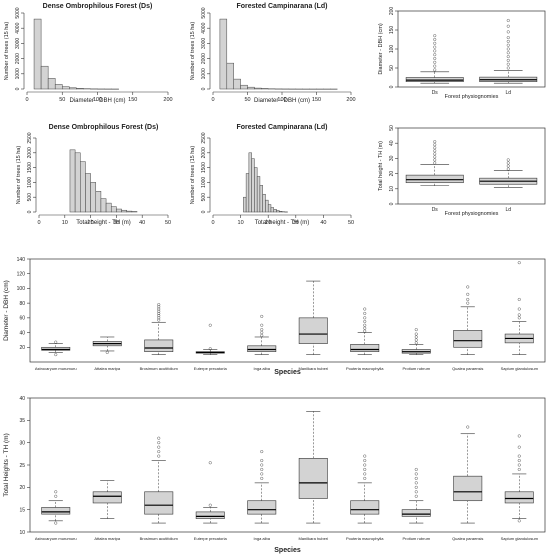 Image resolution: width=550 pixels, height=559 pixels. What do you see at coordinates (247, 100) in the screenshot?
I see `x-tick-label: 50` at bounding box center [247, 100].